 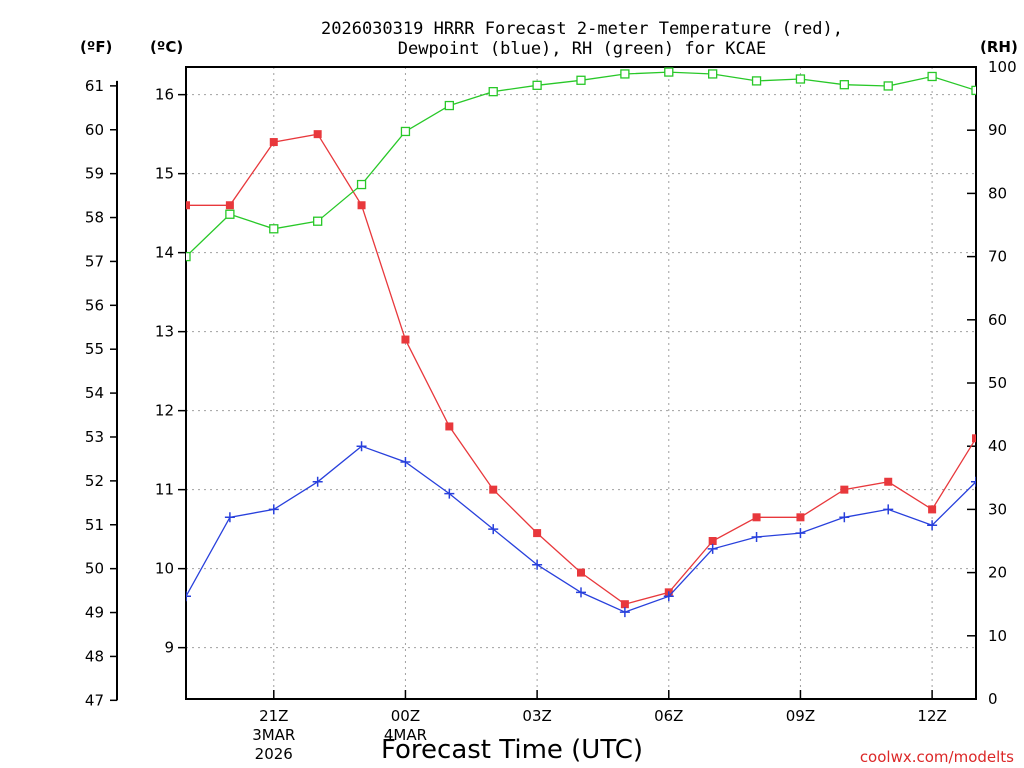 I want to click on x-tick-label: 06Z, so click(x=668, y=716).